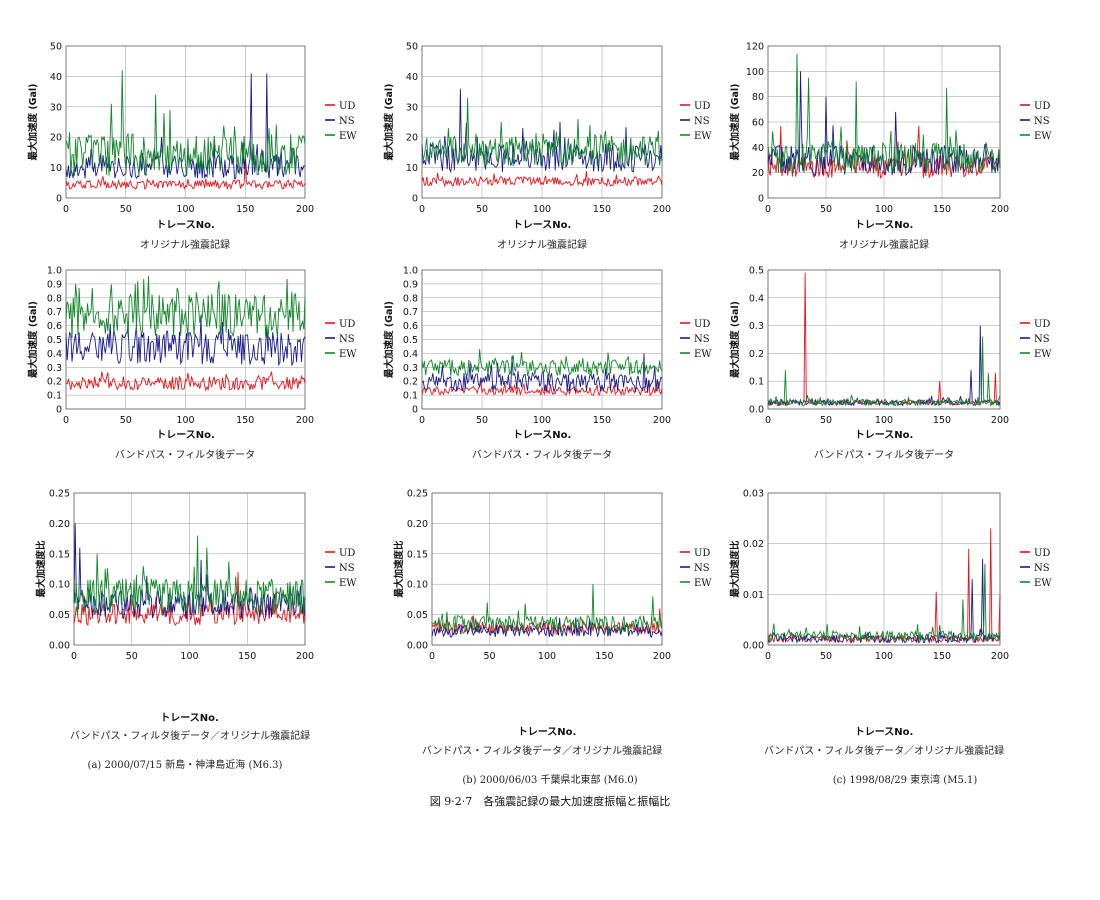 The width and height of the screenshot is (1100, 900). Describe the element at coordinates (884, 244) in the screenshot. I see `panel-caption: オリジナル強震記録` at that location.